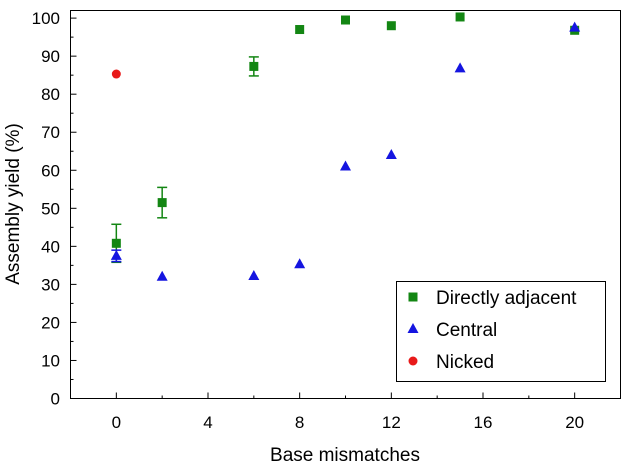 The image size is (623, 464). What do you see at coordinates (413, 361) in the screenshot?
I see `legend-marker-circle` at bounding box center [413, 361].